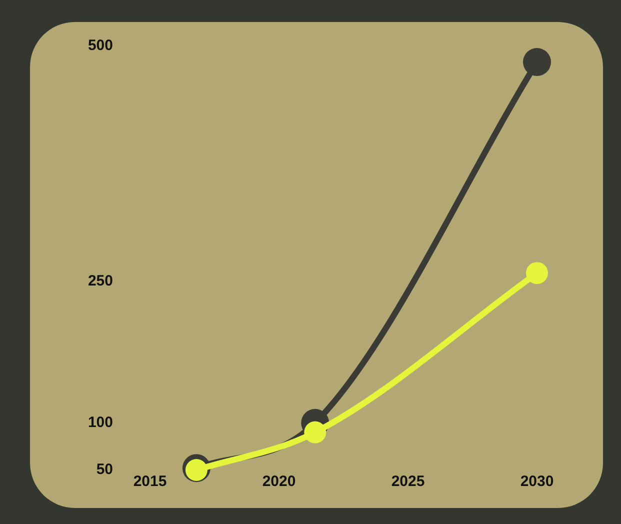  I want to click on y-tick-label: 100, so click(100, 423).